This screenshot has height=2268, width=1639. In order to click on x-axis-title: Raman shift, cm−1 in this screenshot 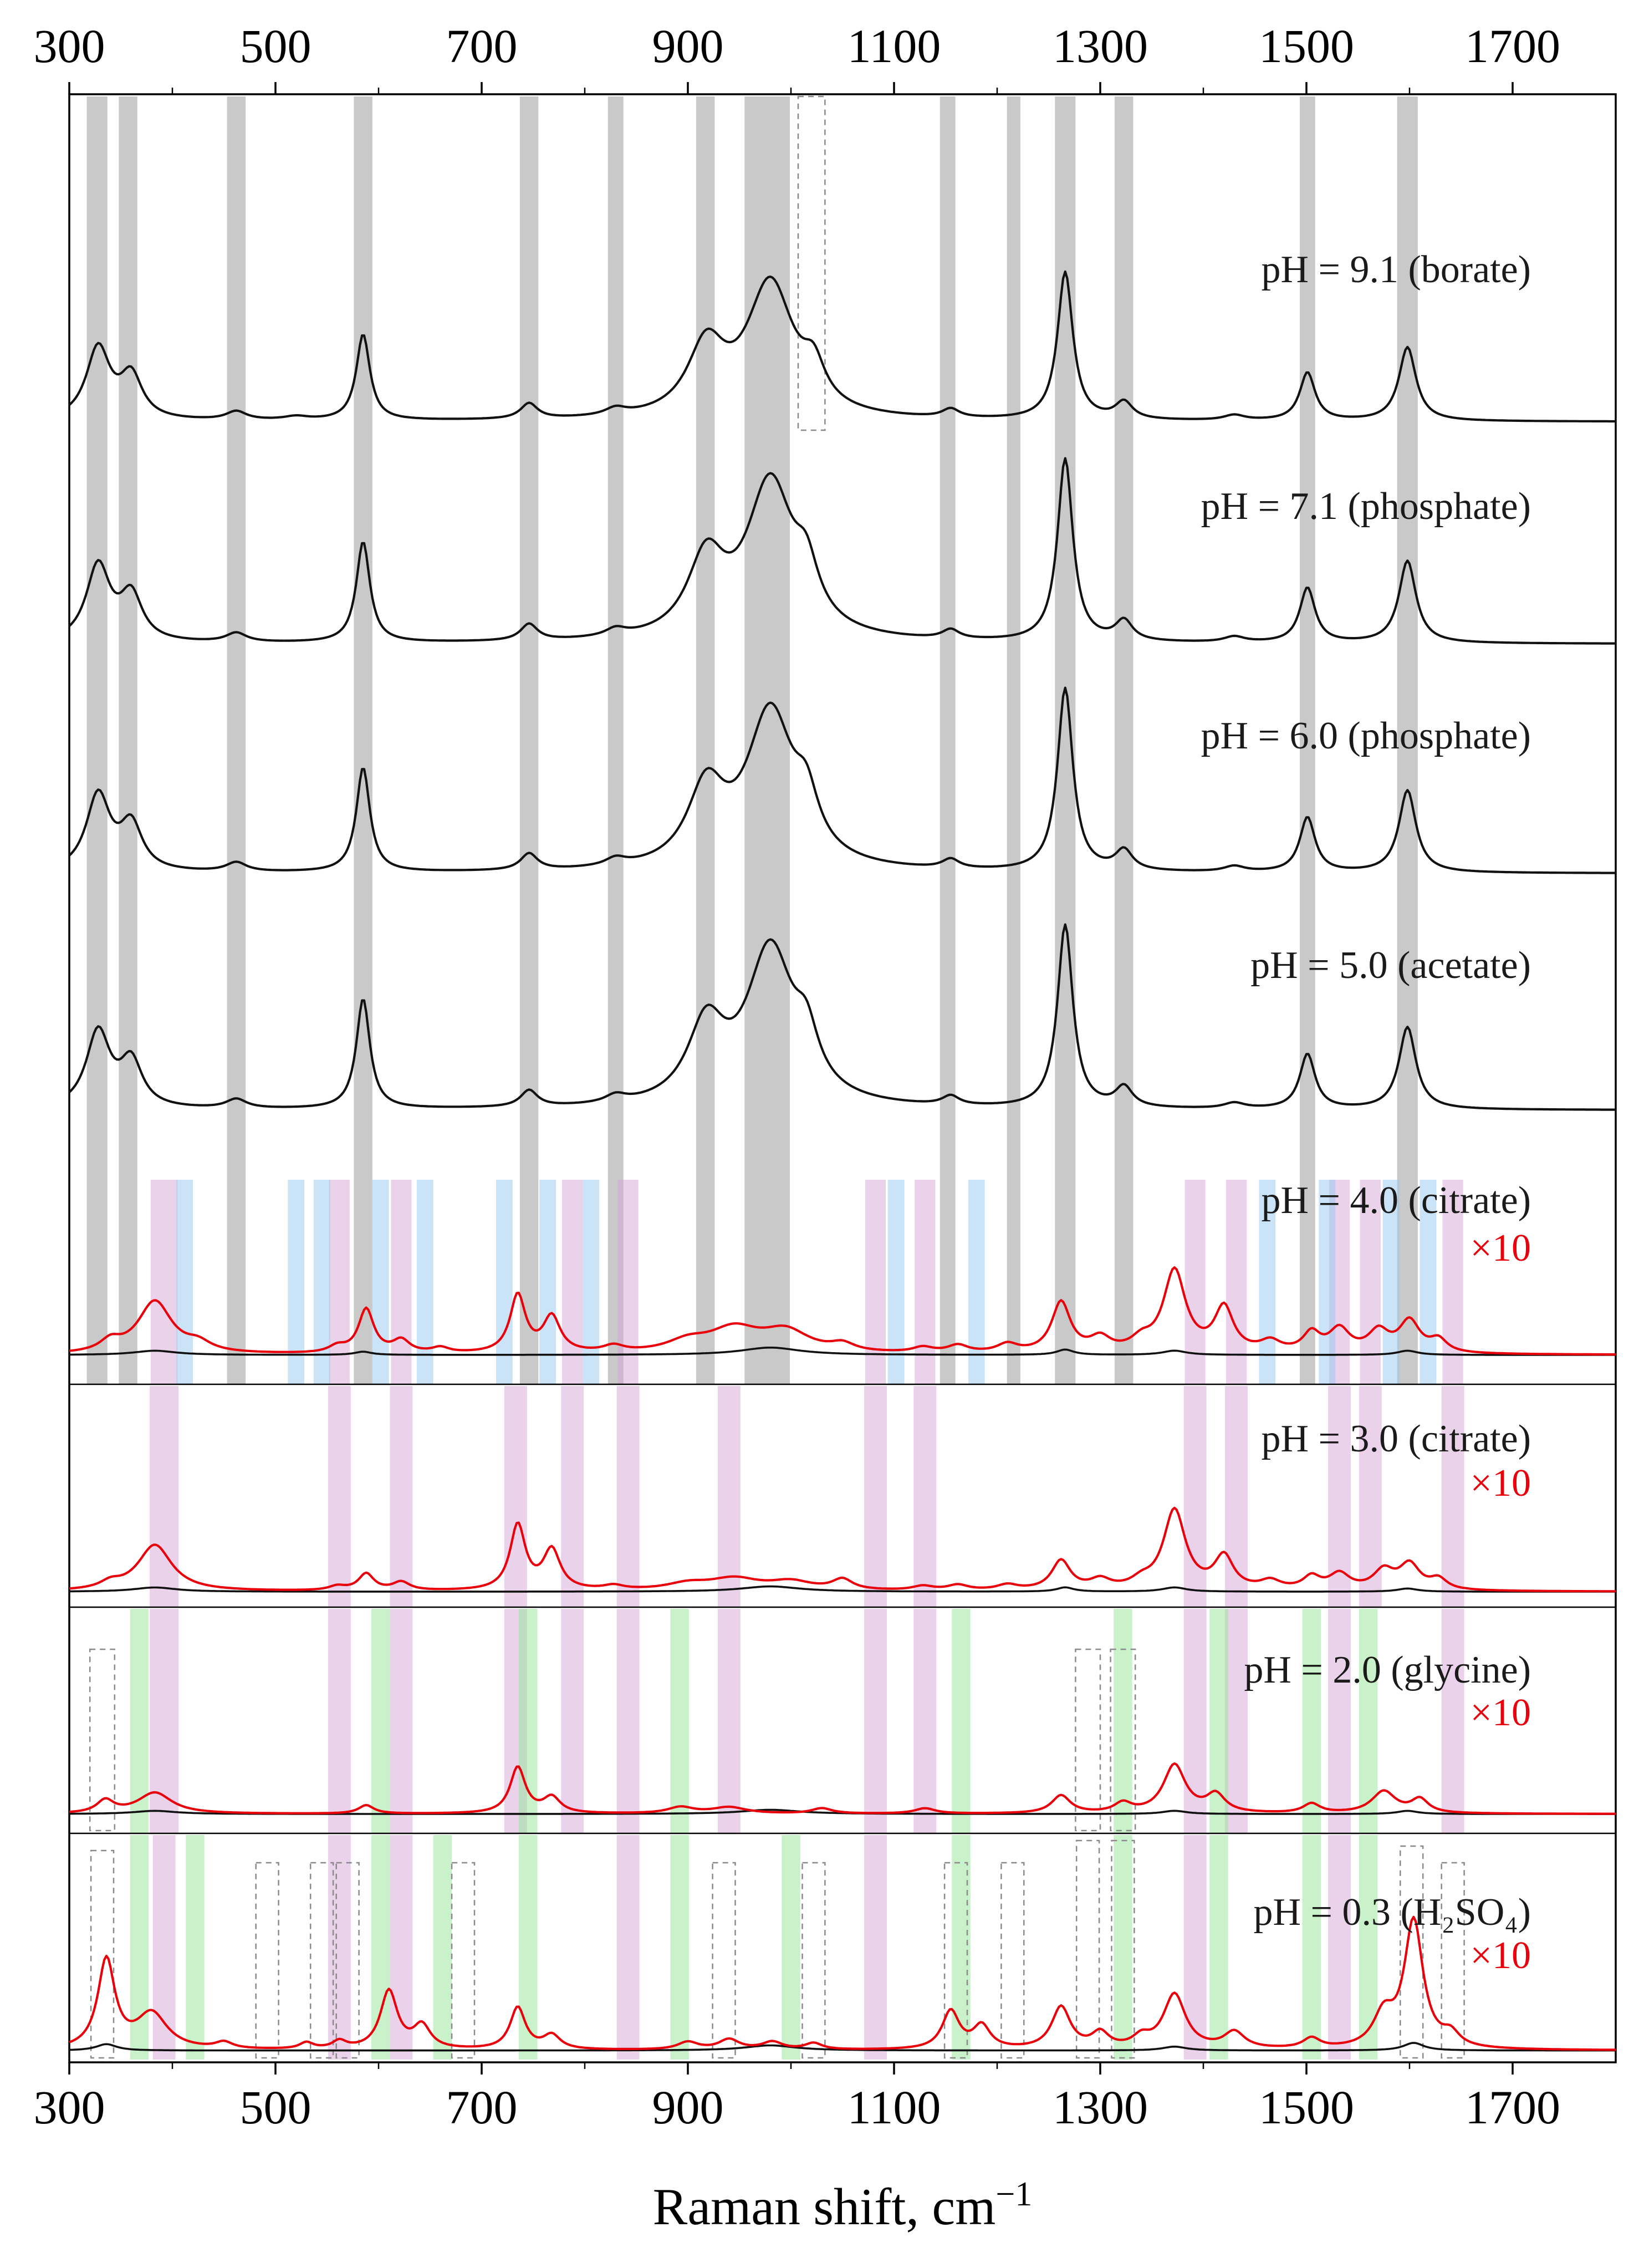, I will do `click(843, 2205)`.